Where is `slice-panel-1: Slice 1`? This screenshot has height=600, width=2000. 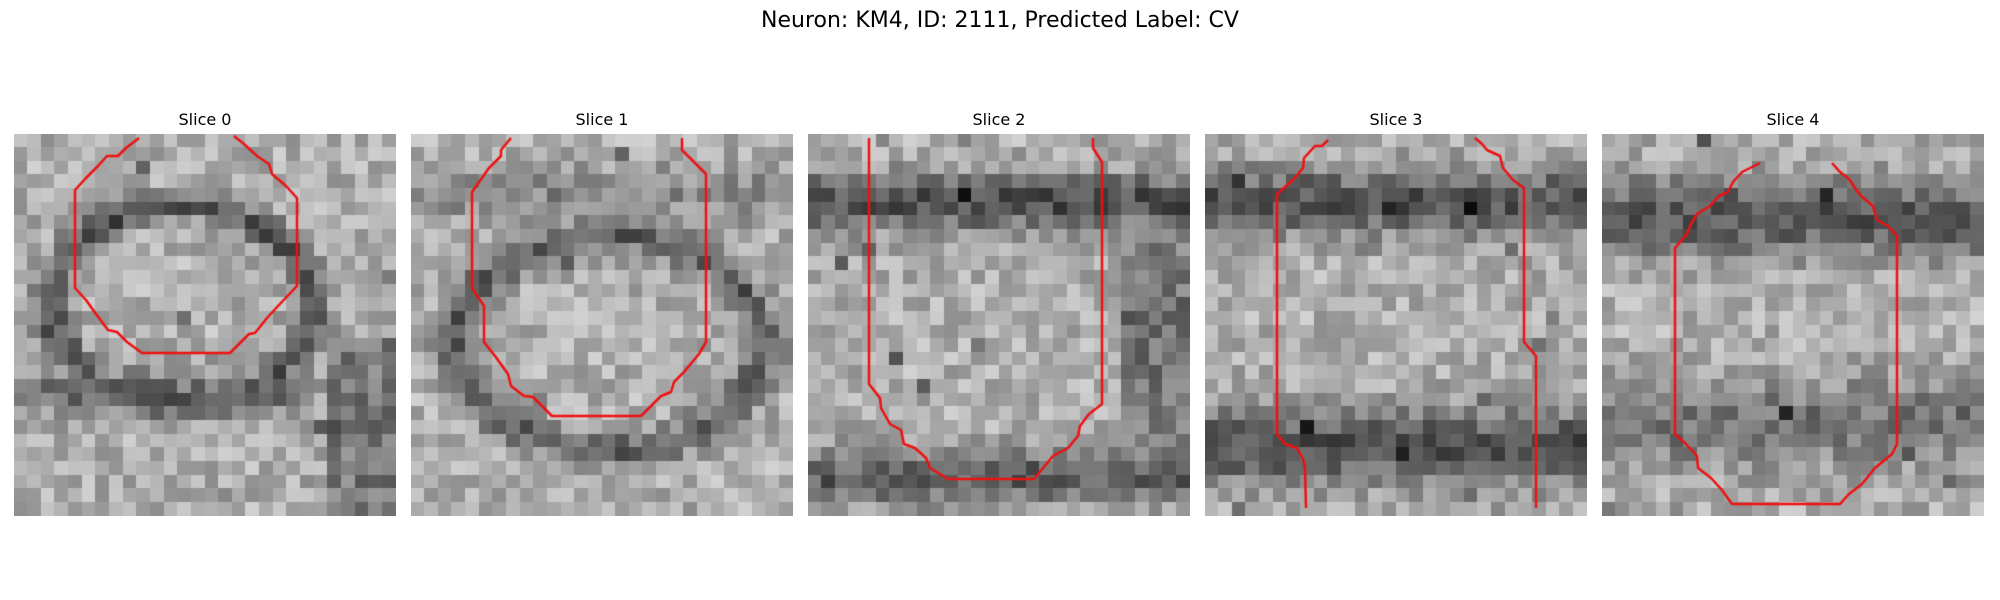 slice-panel-1: Slice 1 is located at coordinates (602, 313).